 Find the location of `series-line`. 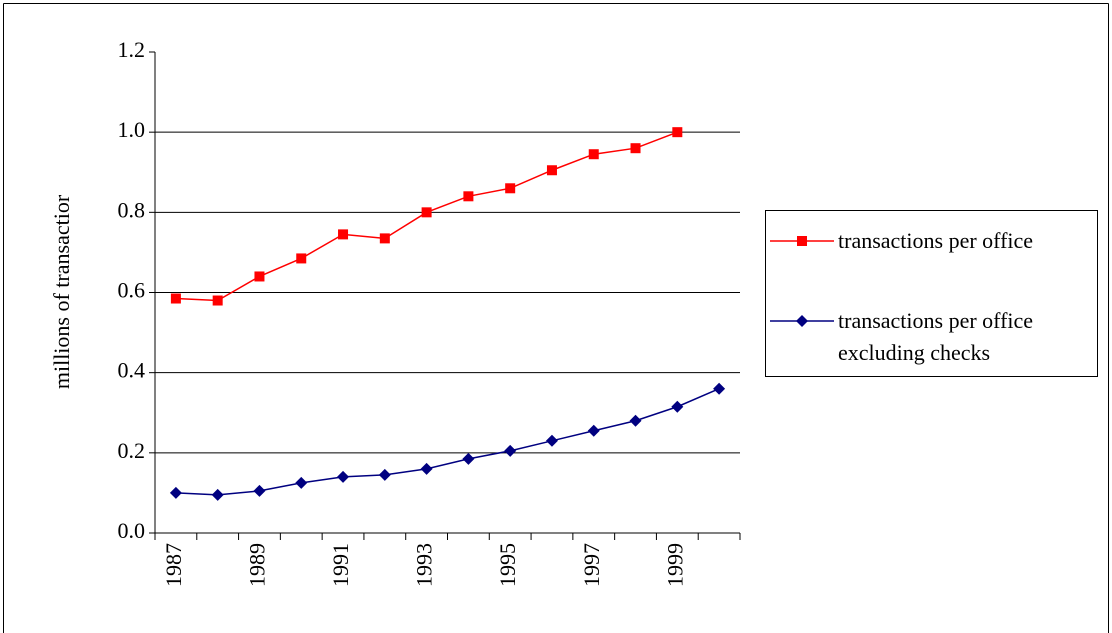

series-line is located at coordinates (447, 442).